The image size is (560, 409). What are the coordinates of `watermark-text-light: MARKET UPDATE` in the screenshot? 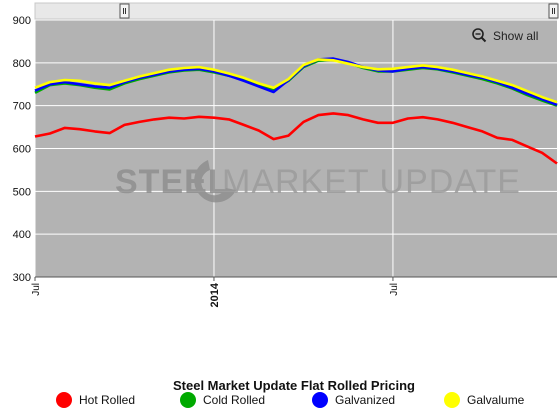 It's located at (371, 182).